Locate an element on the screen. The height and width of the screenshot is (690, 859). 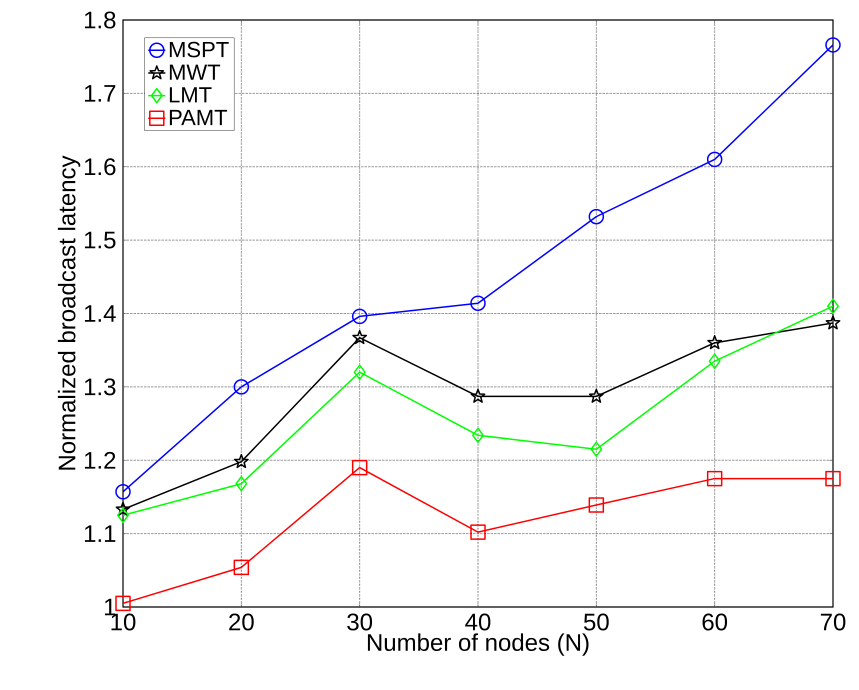
legend-label: MWT is located at coordinates (195, 72).